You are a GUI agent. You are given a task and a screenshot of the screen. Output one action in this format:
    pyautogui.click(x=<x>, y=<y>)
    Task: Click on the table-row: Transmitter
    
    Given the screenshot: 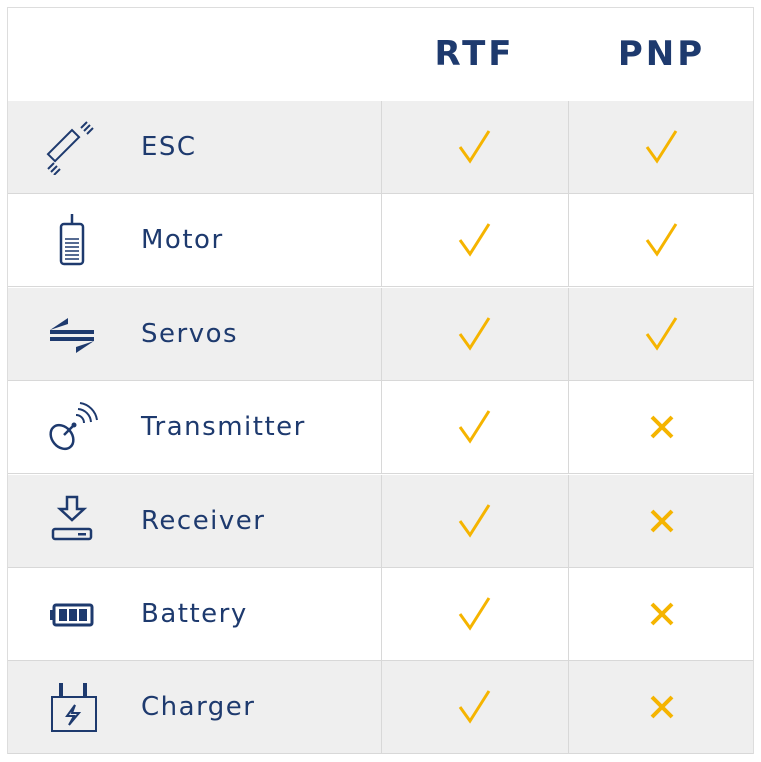 What is the action you would take?
    pyautogui.click(x=381, y=428)
    